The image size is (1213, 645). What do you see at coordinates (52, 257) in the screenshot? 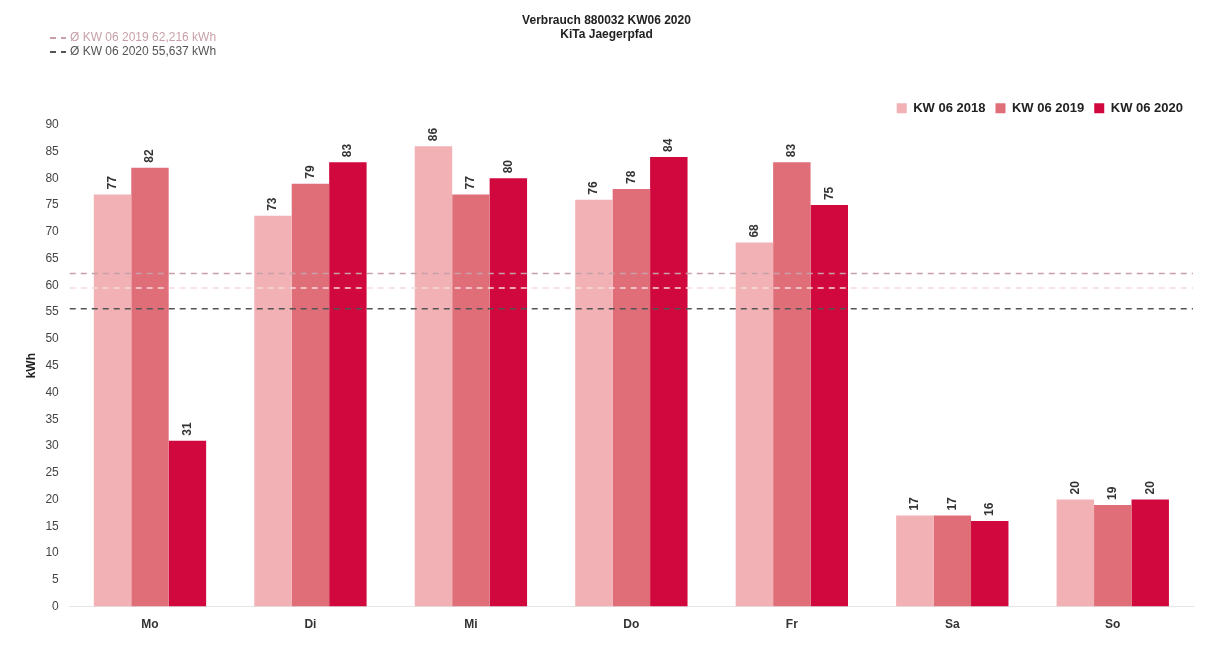
I see `y-tick-label: 65` at bounding box center [52, 257].